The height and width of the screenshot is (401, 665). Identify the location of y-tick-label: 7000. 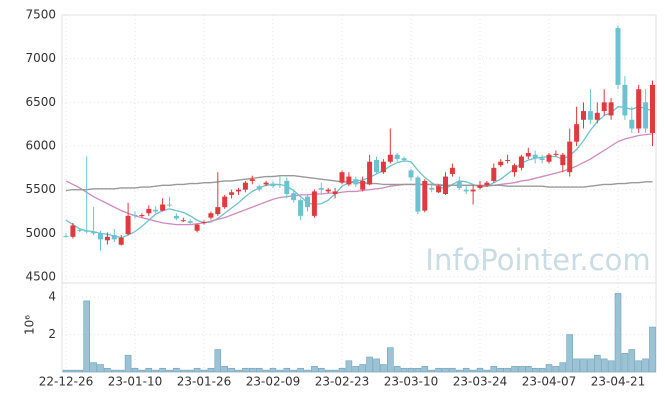
(40, 58).